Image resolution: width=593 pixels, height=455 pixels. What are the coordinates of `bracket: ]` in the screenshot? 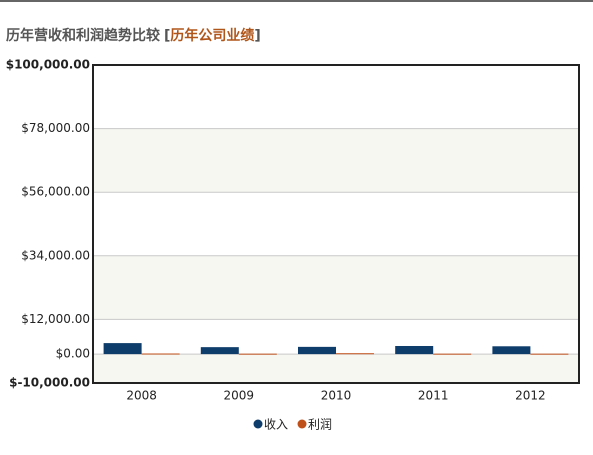 It's located at (257, 36).